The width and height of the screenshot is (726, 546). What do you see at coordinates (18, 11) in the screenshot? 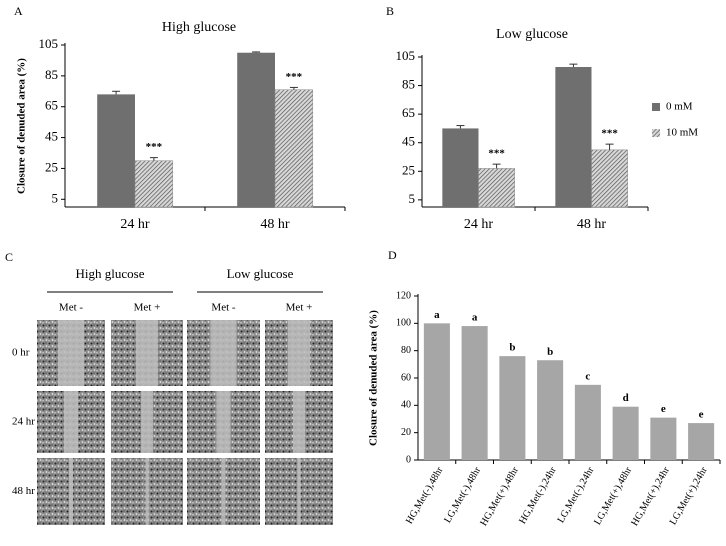
I see `panel-letter: A` at bounding box center [18, 11].